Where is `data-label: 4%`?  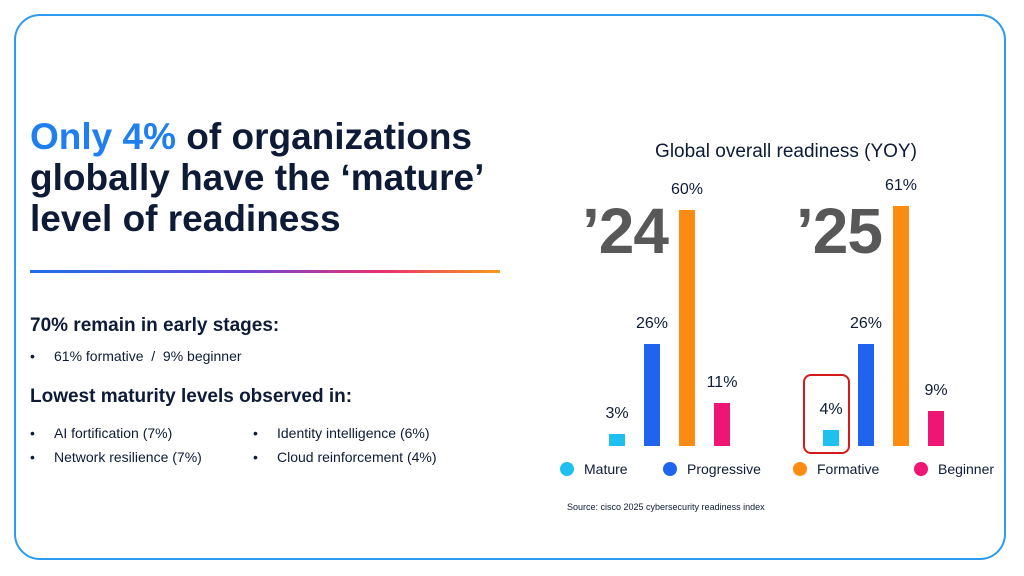
data-label: 4% is located at coordinates (831, 410).